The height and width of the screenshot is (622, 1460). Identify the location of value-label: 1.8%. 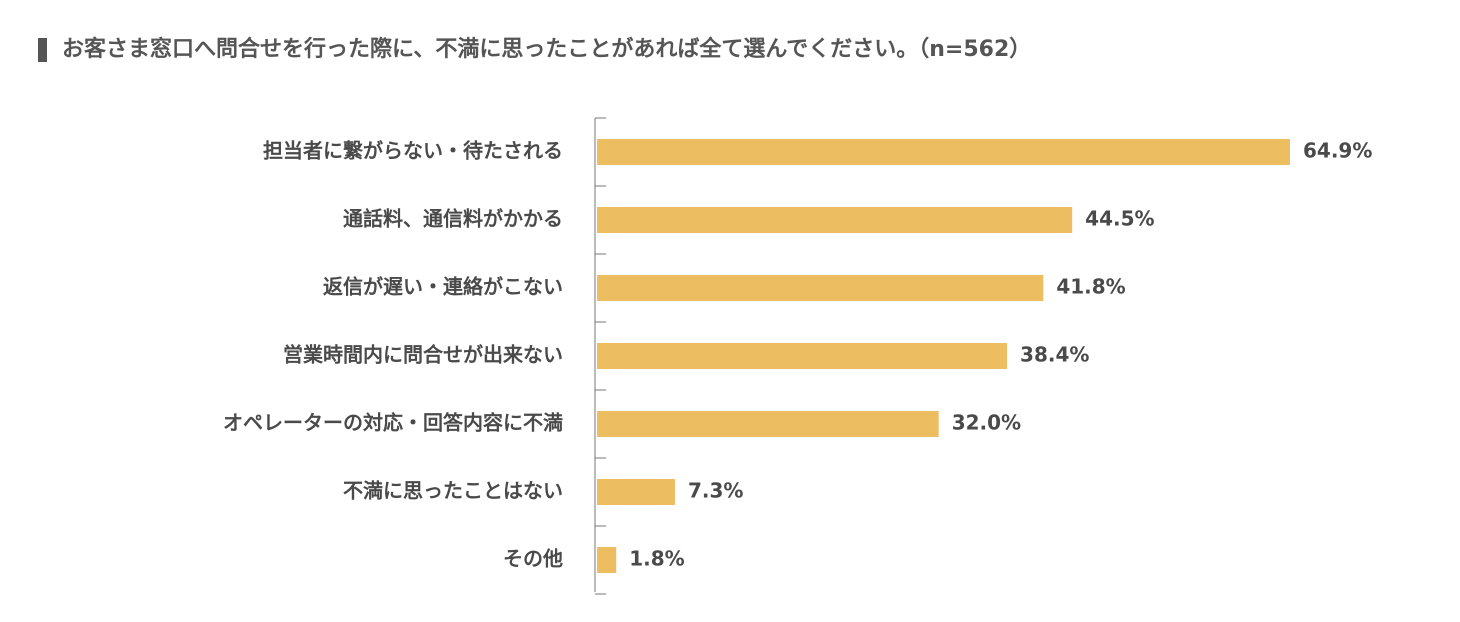
(656, 559).